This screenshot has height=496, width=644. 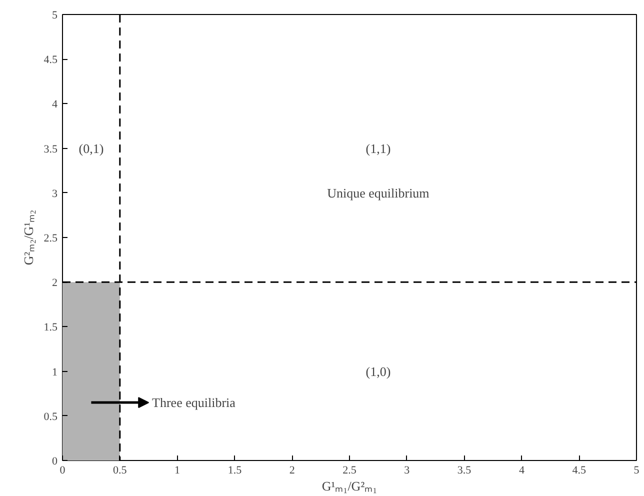 I want to click on y-tick-label: 3, so click(x=55, y=194).